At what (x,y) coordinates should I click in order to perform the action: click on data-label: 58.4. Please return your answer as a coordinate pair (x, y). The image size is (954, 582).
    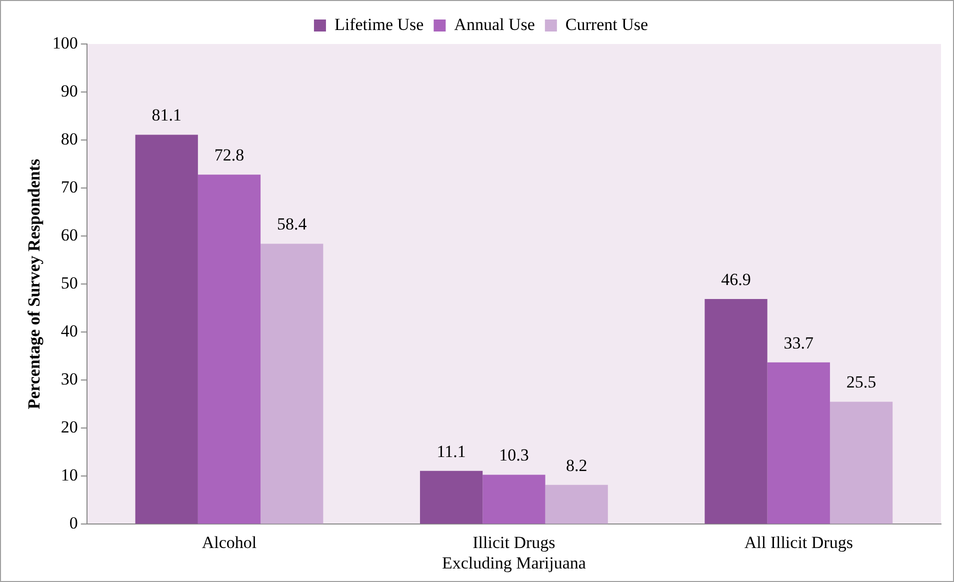
    Looking at the image, I should click on (292, 224).